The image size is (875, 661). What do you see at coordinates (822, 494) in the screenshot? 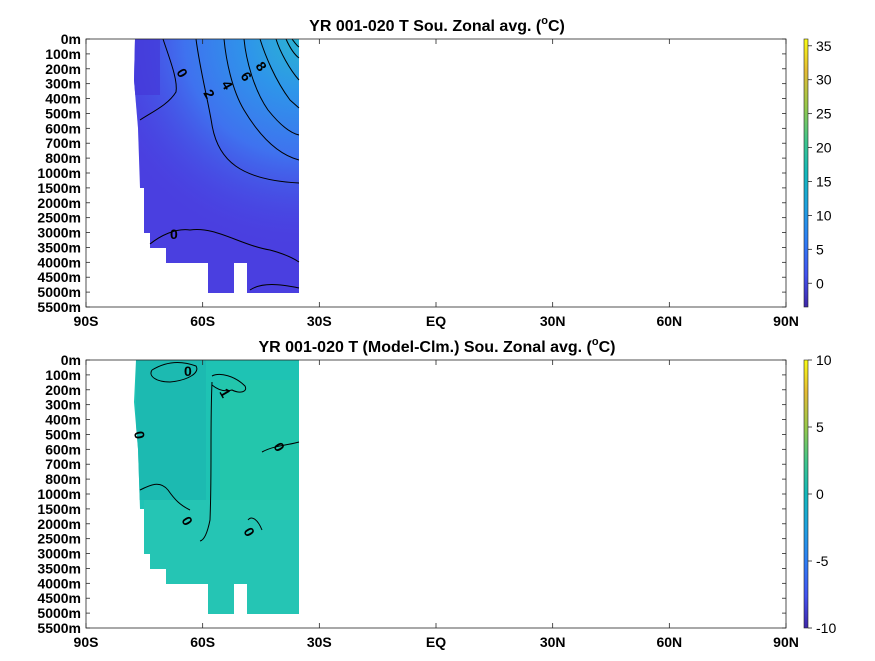
I see `panel2-colorbar-ticks: 10 5 0 -5 -10` at bounding box center [822, 494].